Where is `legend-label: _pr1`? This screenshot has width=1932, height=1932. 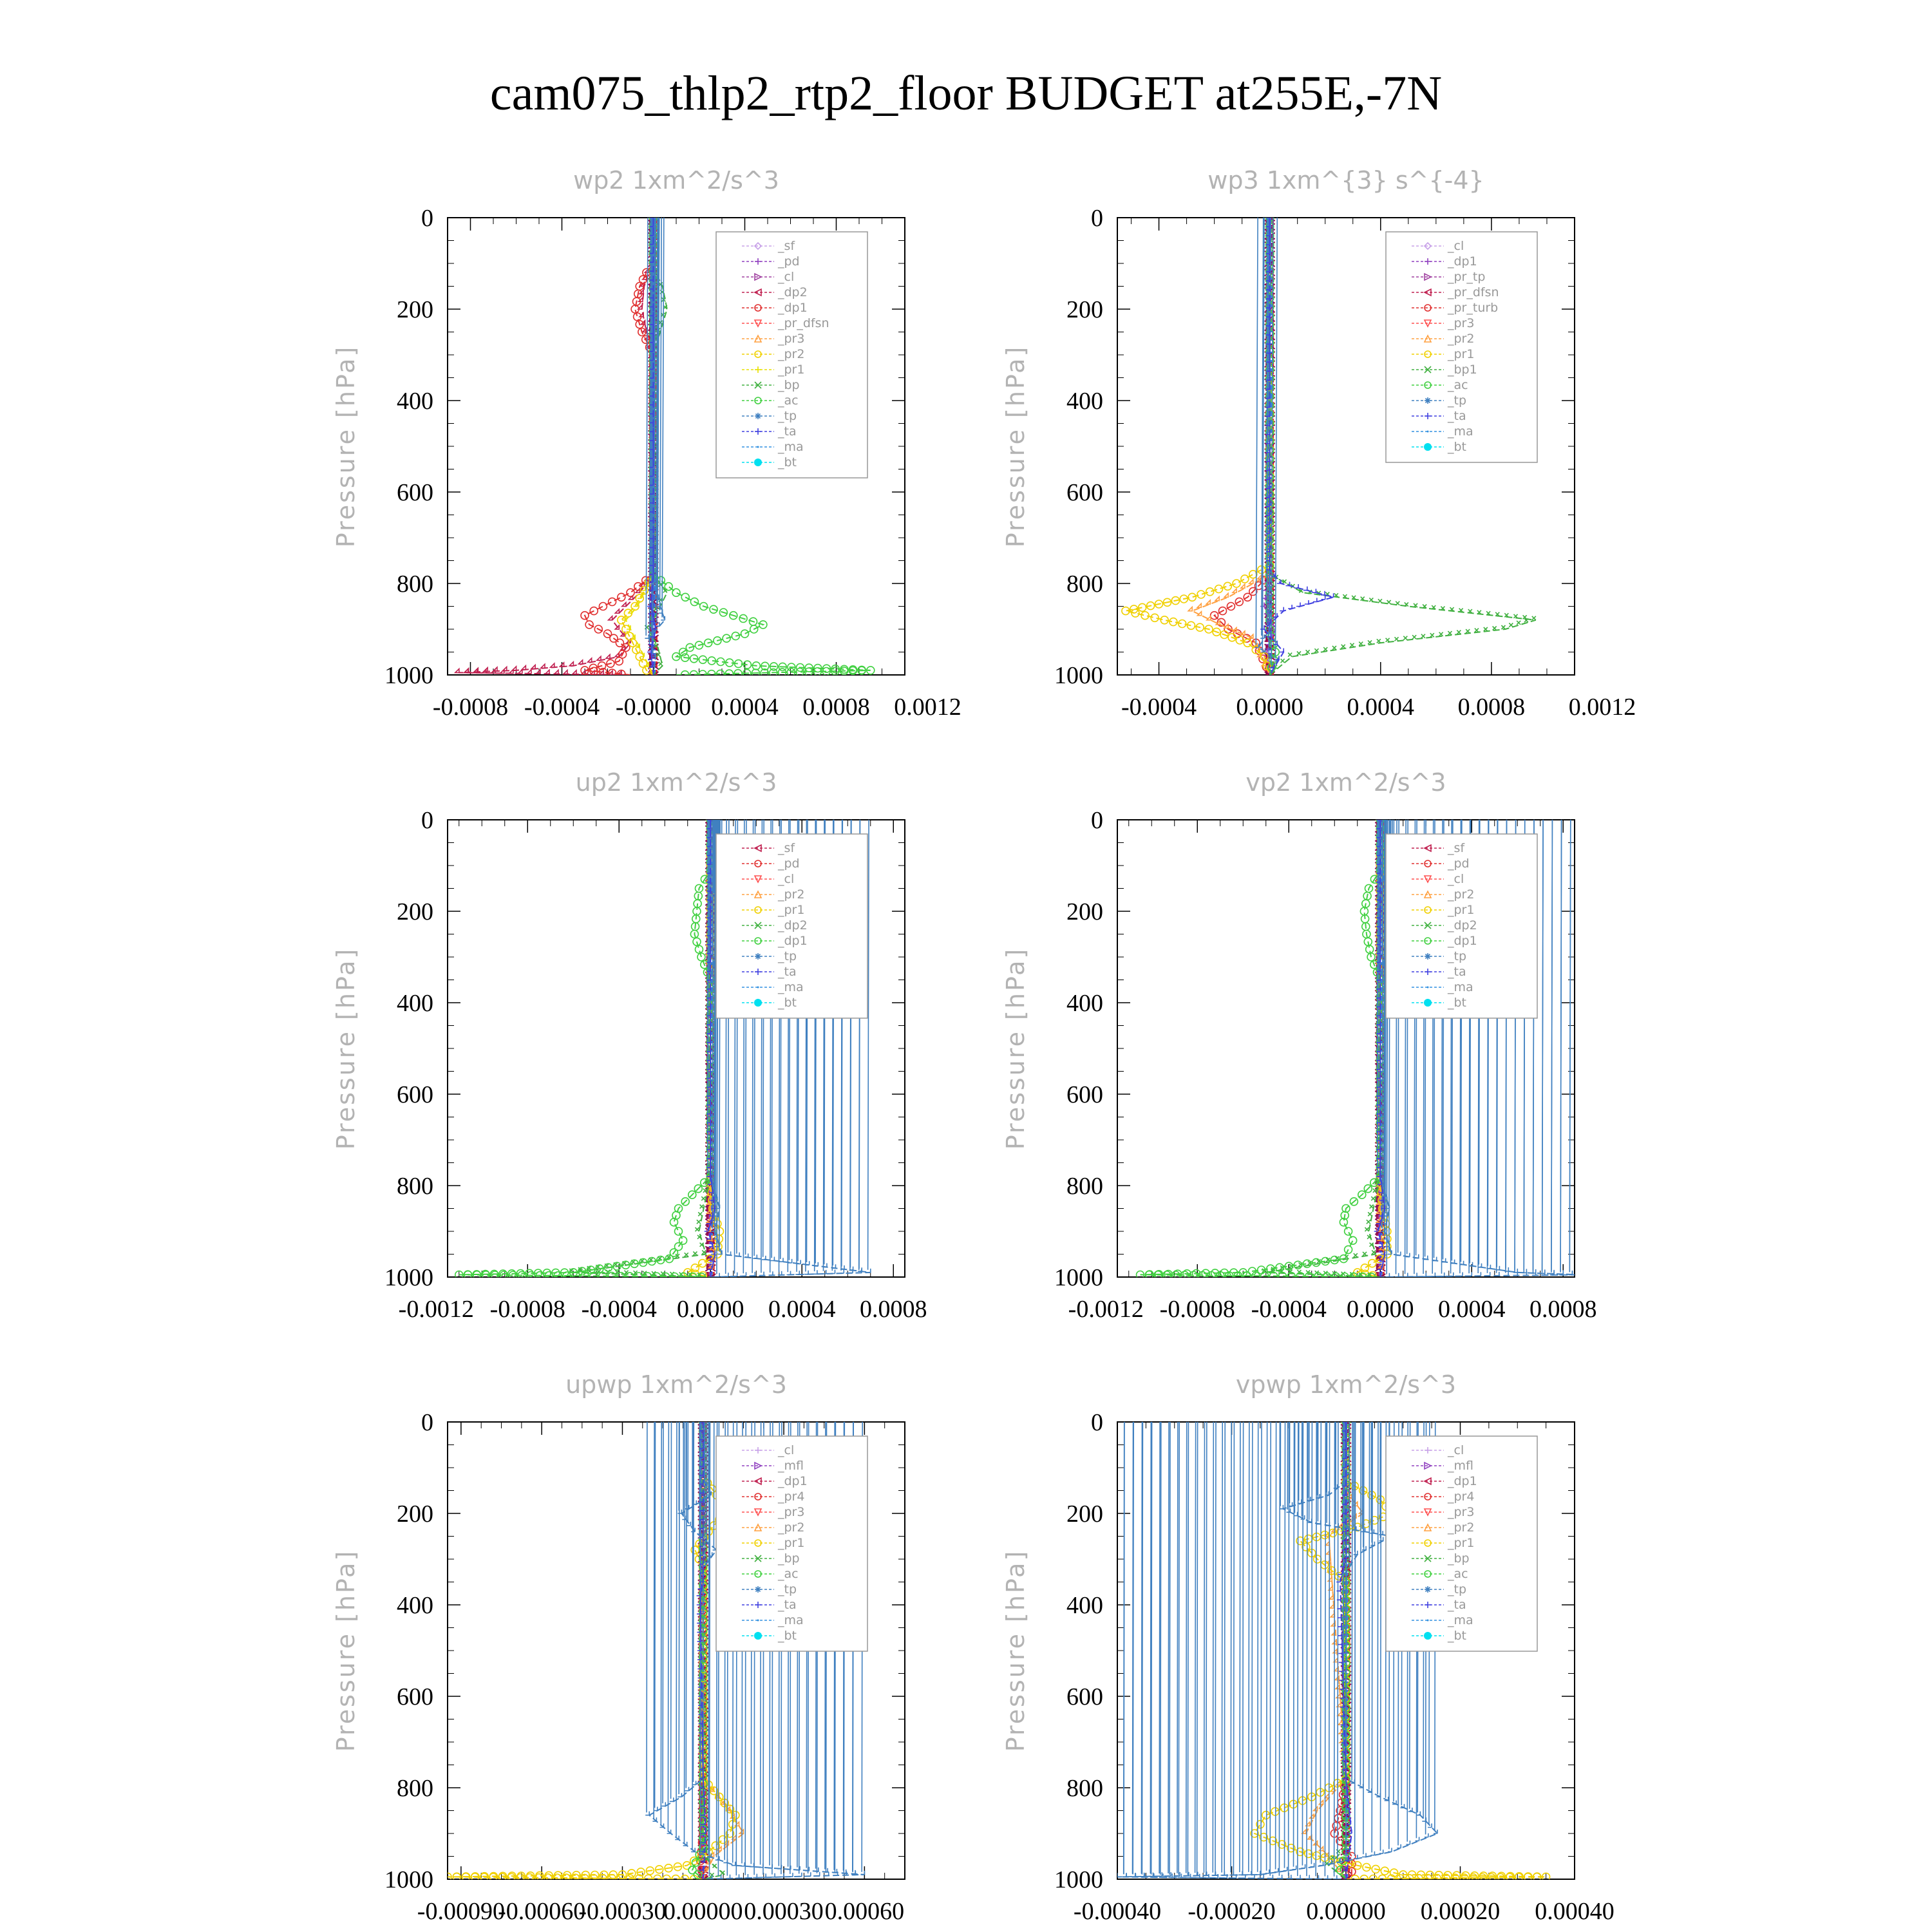
legend-label: _pr1 is located at coordinates (1461, 354).